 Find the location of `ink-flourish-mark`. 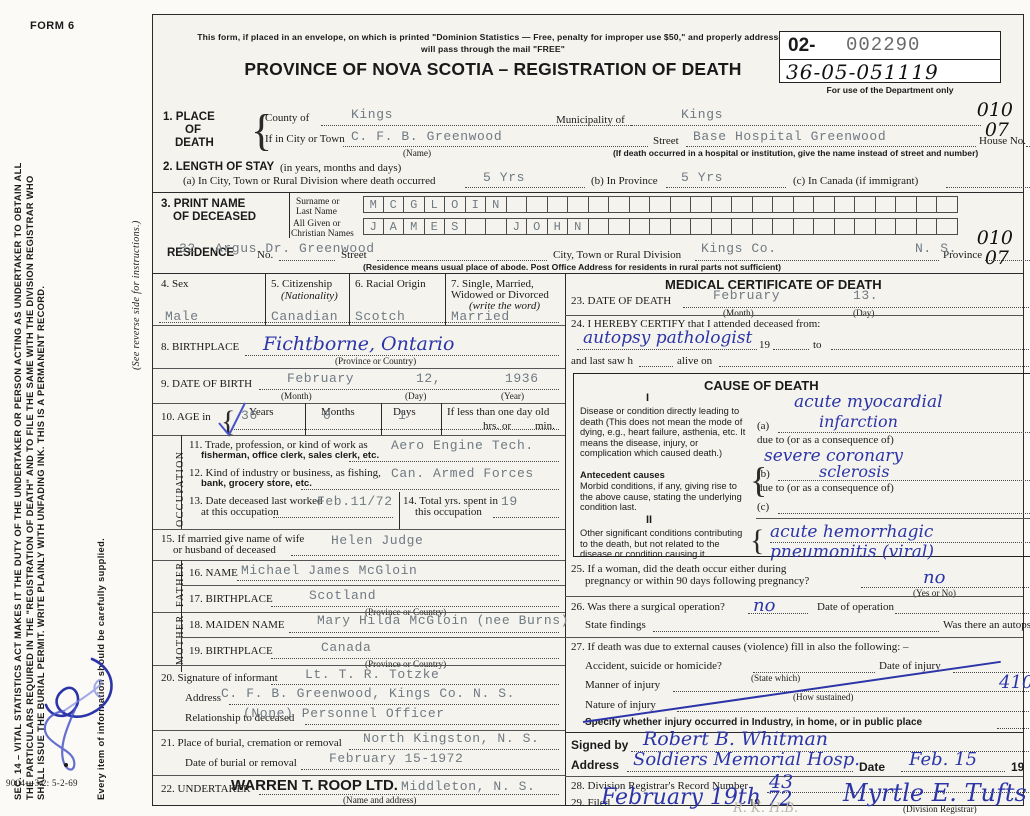

ink-flourish-mark is located at coordinates (80, 720).